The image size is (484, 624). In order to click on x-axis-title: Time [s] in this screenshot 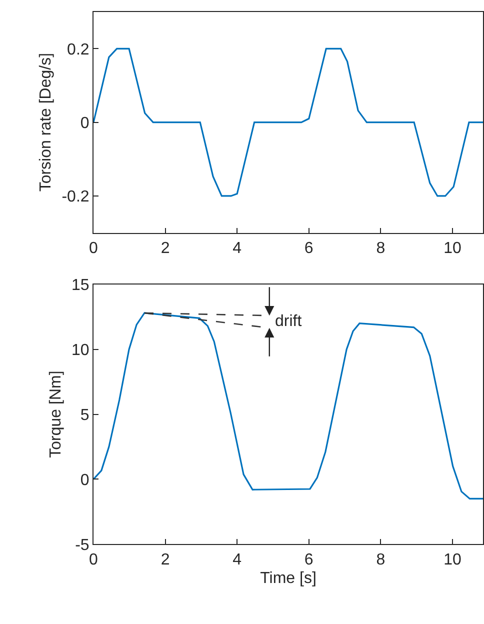, I will do `click(288, 579)`.